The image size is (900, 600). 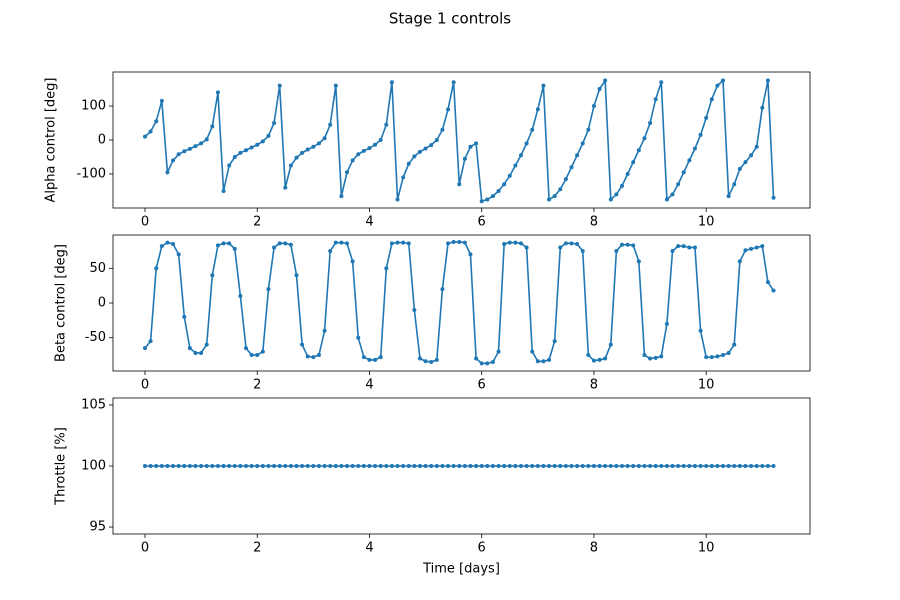 What do you see at coordinates (461, 569) in the screenshot?
I see `x-axis-label: Time [days]` at bounding box center [461, 569].